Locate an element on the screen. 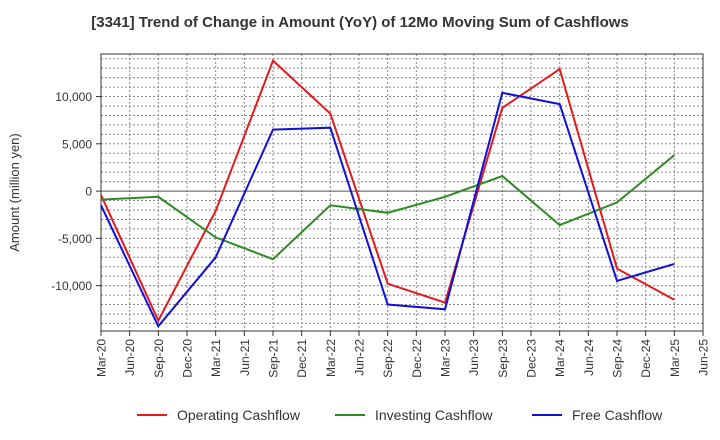 Image resolution: width=720 pixels, height=440 pixels. x-tick-label: Mar-24 is located at coordinates (560, 358).